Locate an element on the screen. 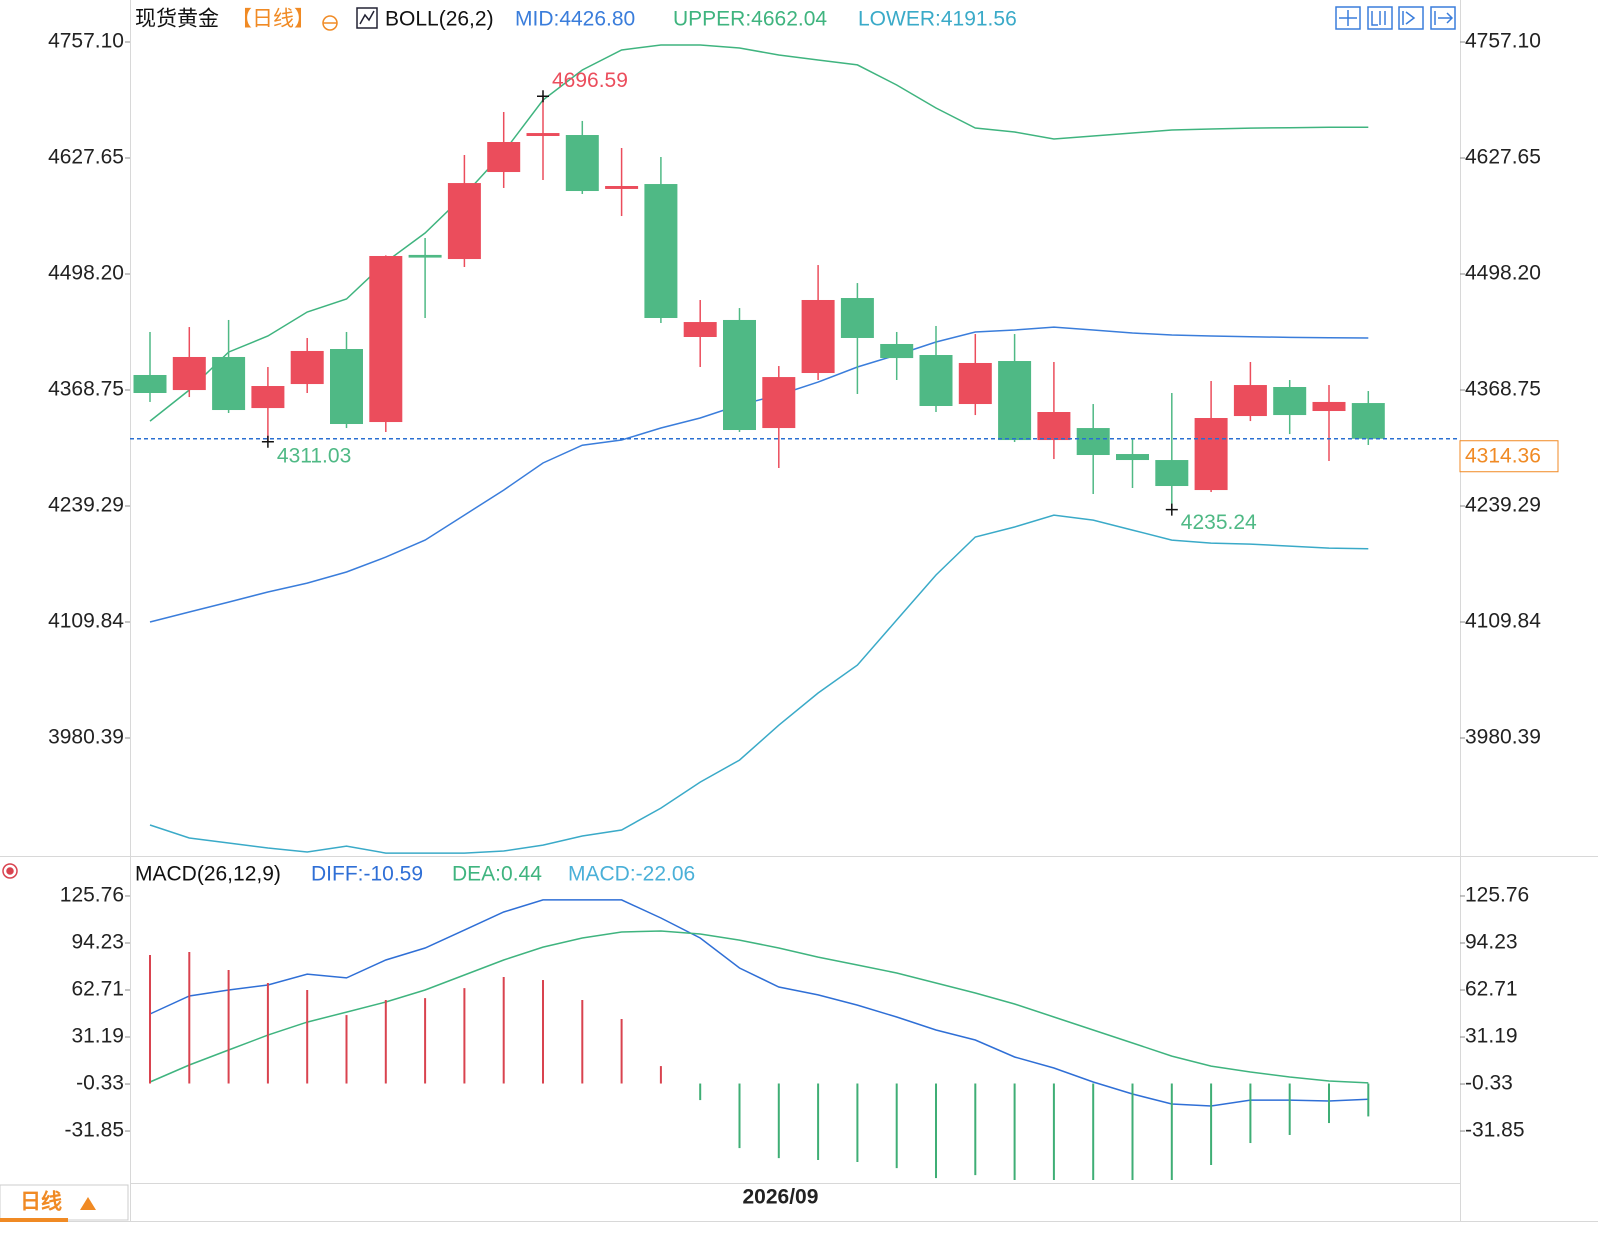 The width and height of the screenshot is (1598, 1248). y-tick-label: 3980.39 is located at coordinates (86, 737).